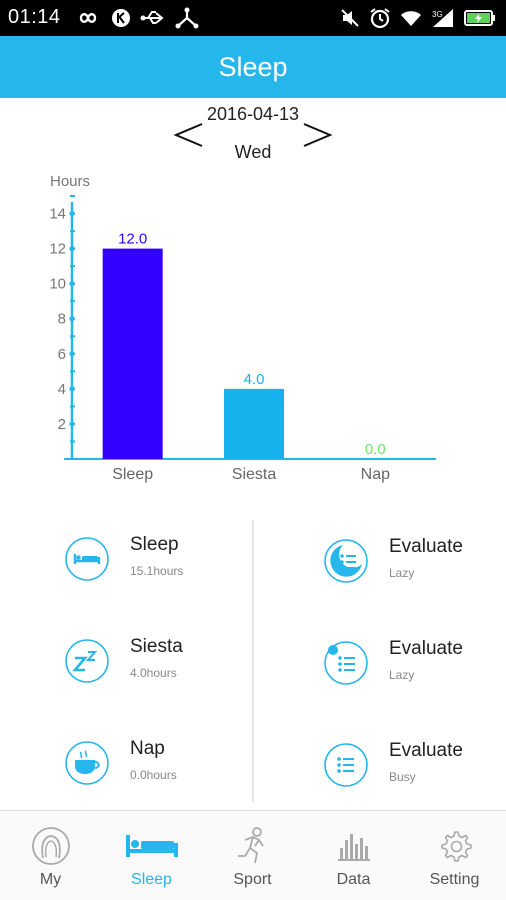 The height and width of the screenshot is (900, 506). Describe the element at coordinates (174, 764) in the screenshot. I see `stat-nap: Nap 0.0hours` at that location.